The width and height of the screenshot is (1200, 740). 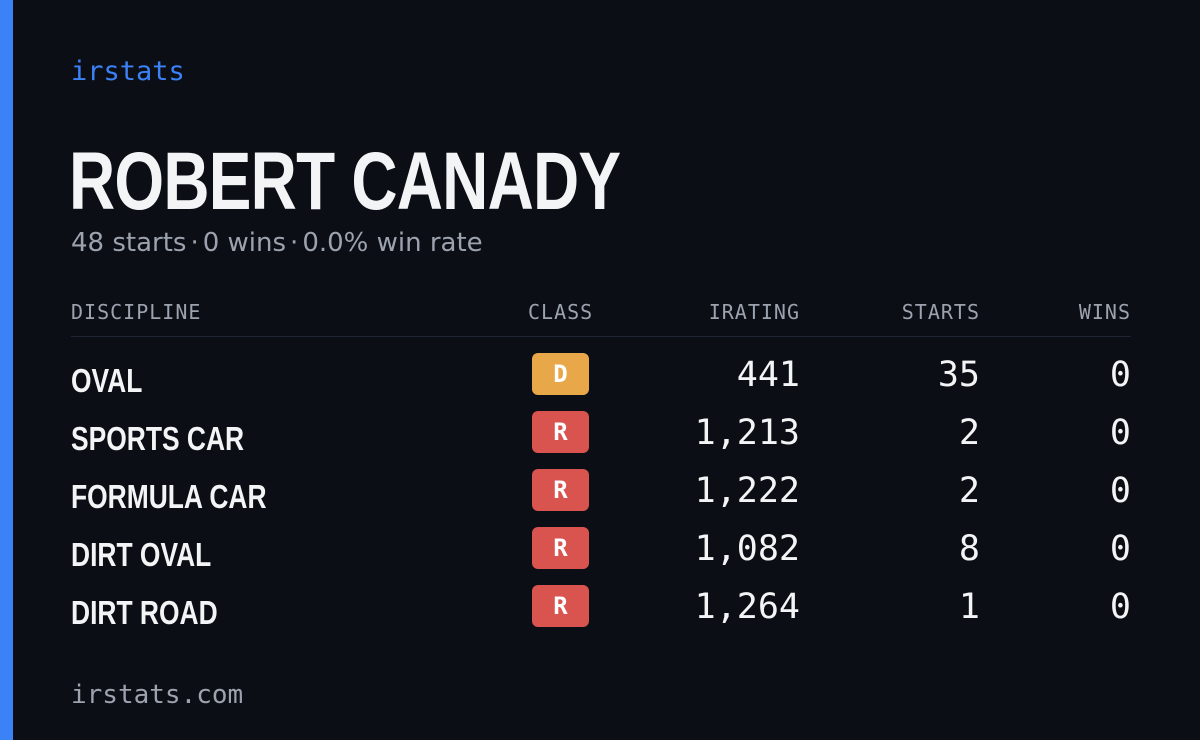 I want to click on irating-value: 441, so click(x=768, y=375).